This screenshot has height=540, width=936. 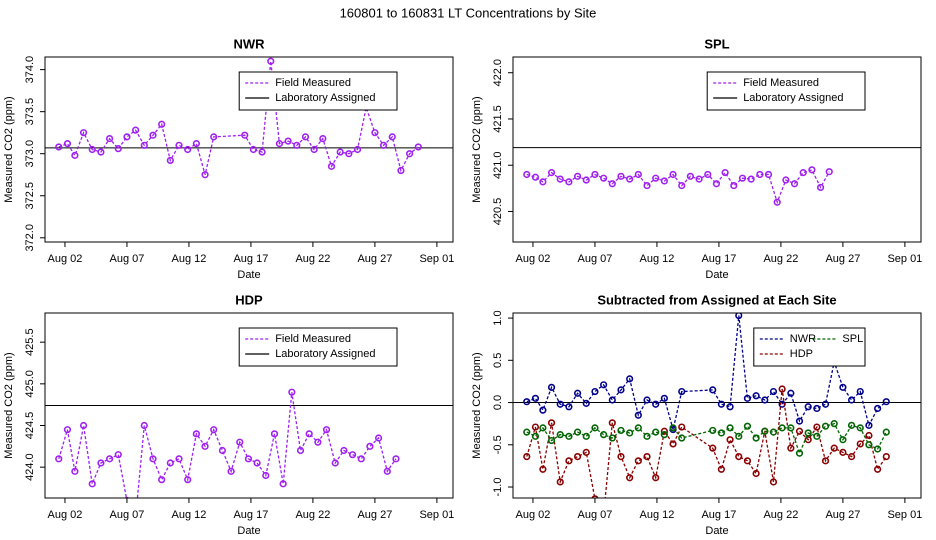 What do you see at coordinates (325, 98) in the screenshot?
I see `legend-label: Laboratory Assigned` at bounding box center [325, 98].